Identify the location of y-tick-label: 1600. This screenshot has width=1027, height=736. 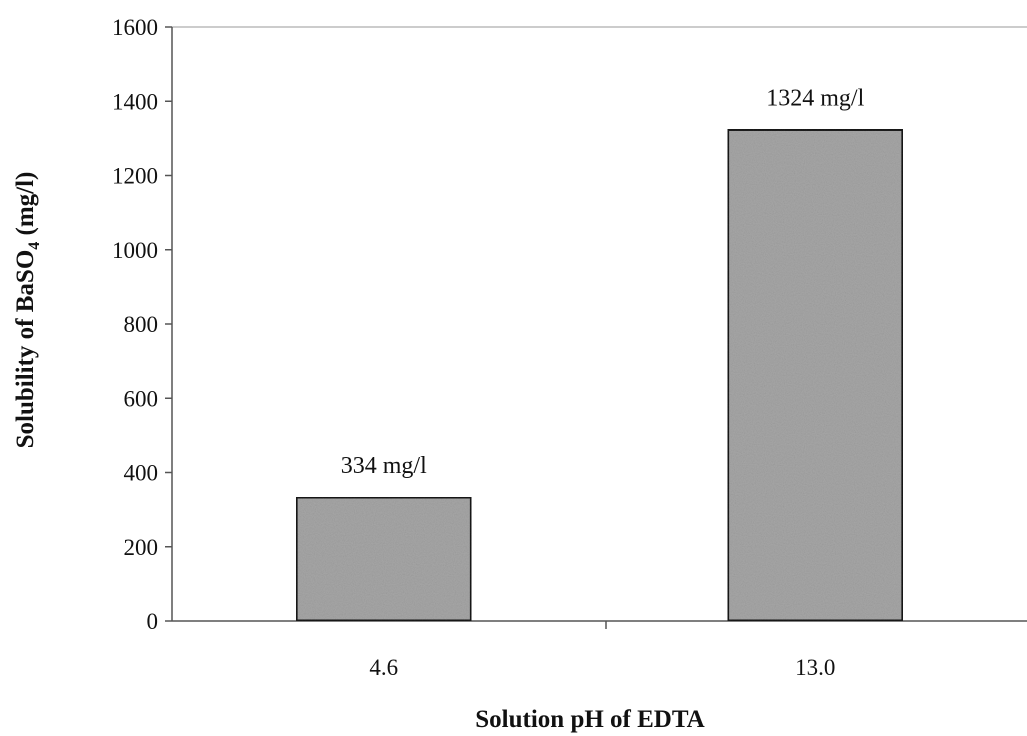
(135, 27).